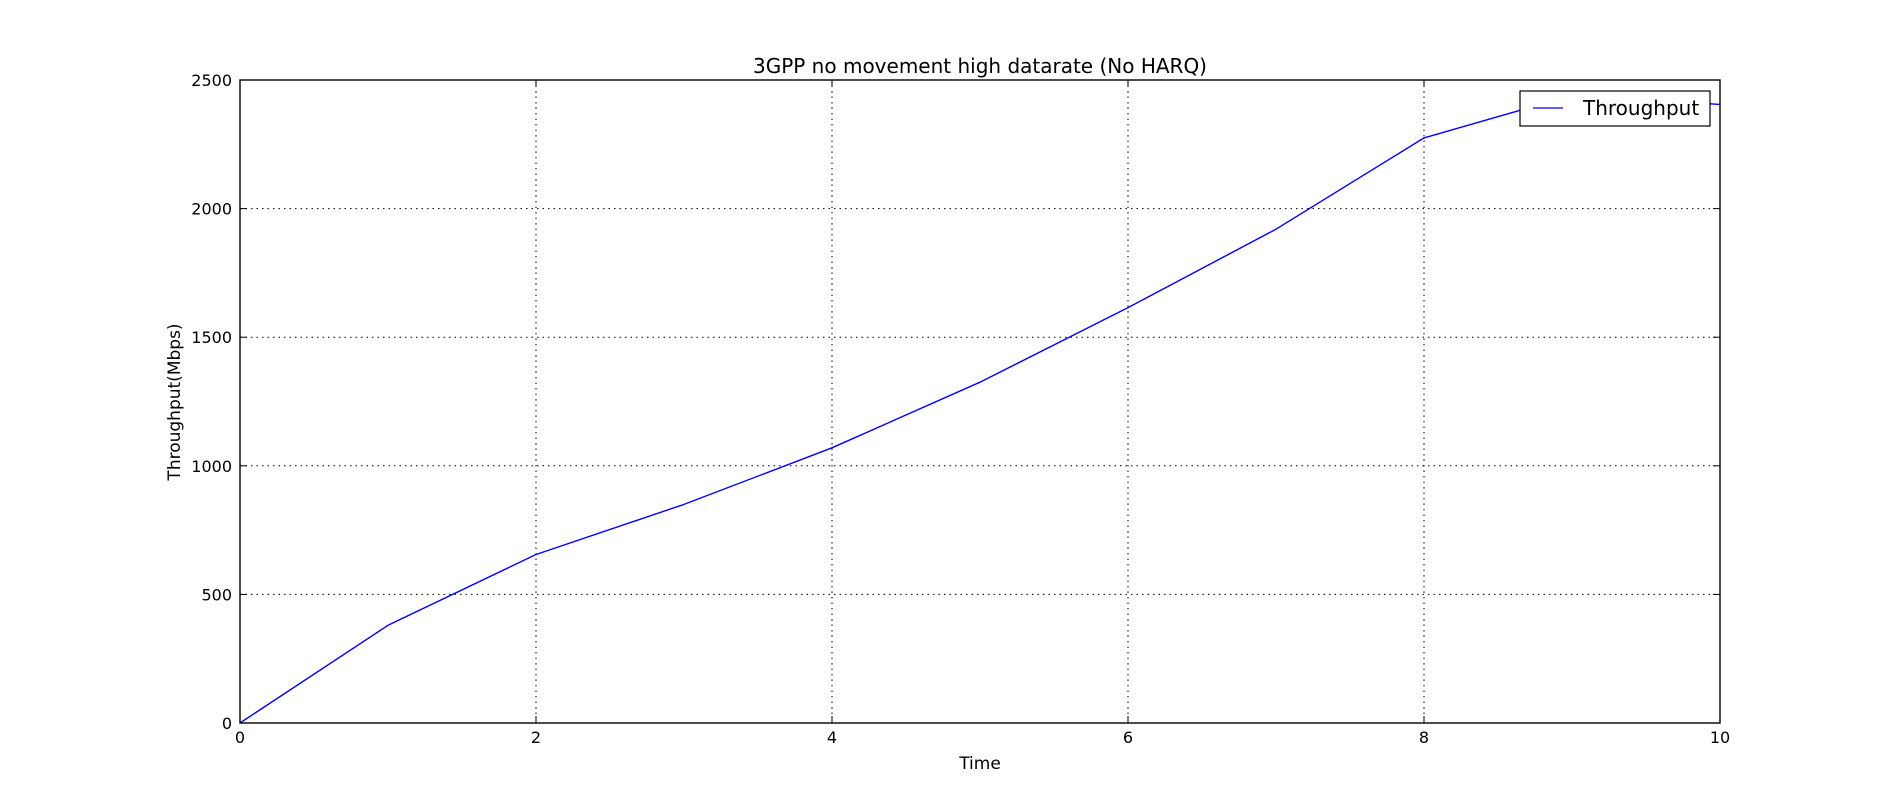  Describe the element at coordinates (211, 337) in the screenshot. I see `y-tick-label: 1500` at that location.